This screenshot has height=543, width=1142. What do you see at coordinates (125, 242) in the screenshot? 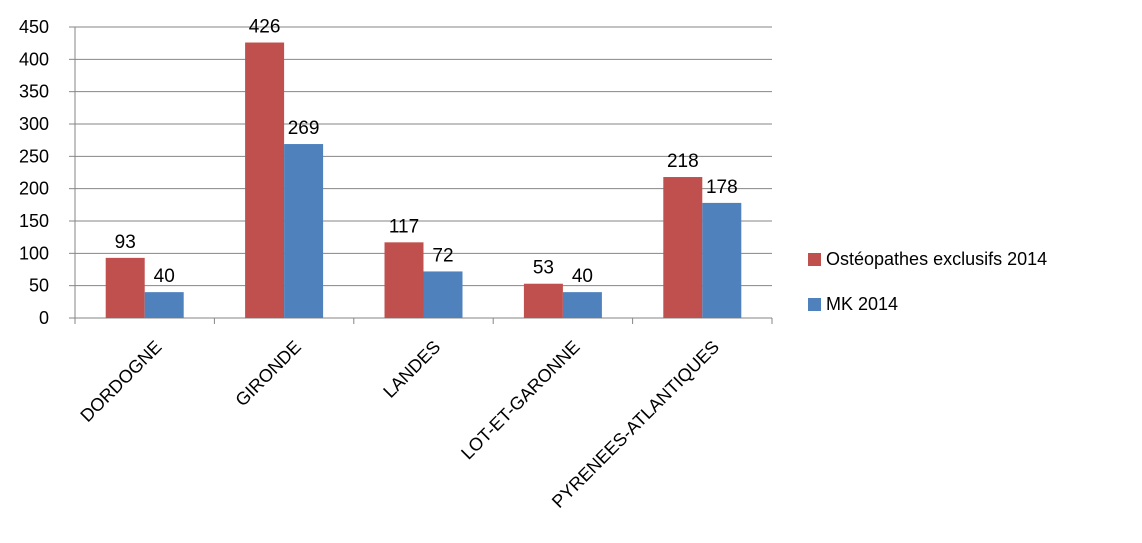
I see `data-label: 93` at bounding box center [125, 242].